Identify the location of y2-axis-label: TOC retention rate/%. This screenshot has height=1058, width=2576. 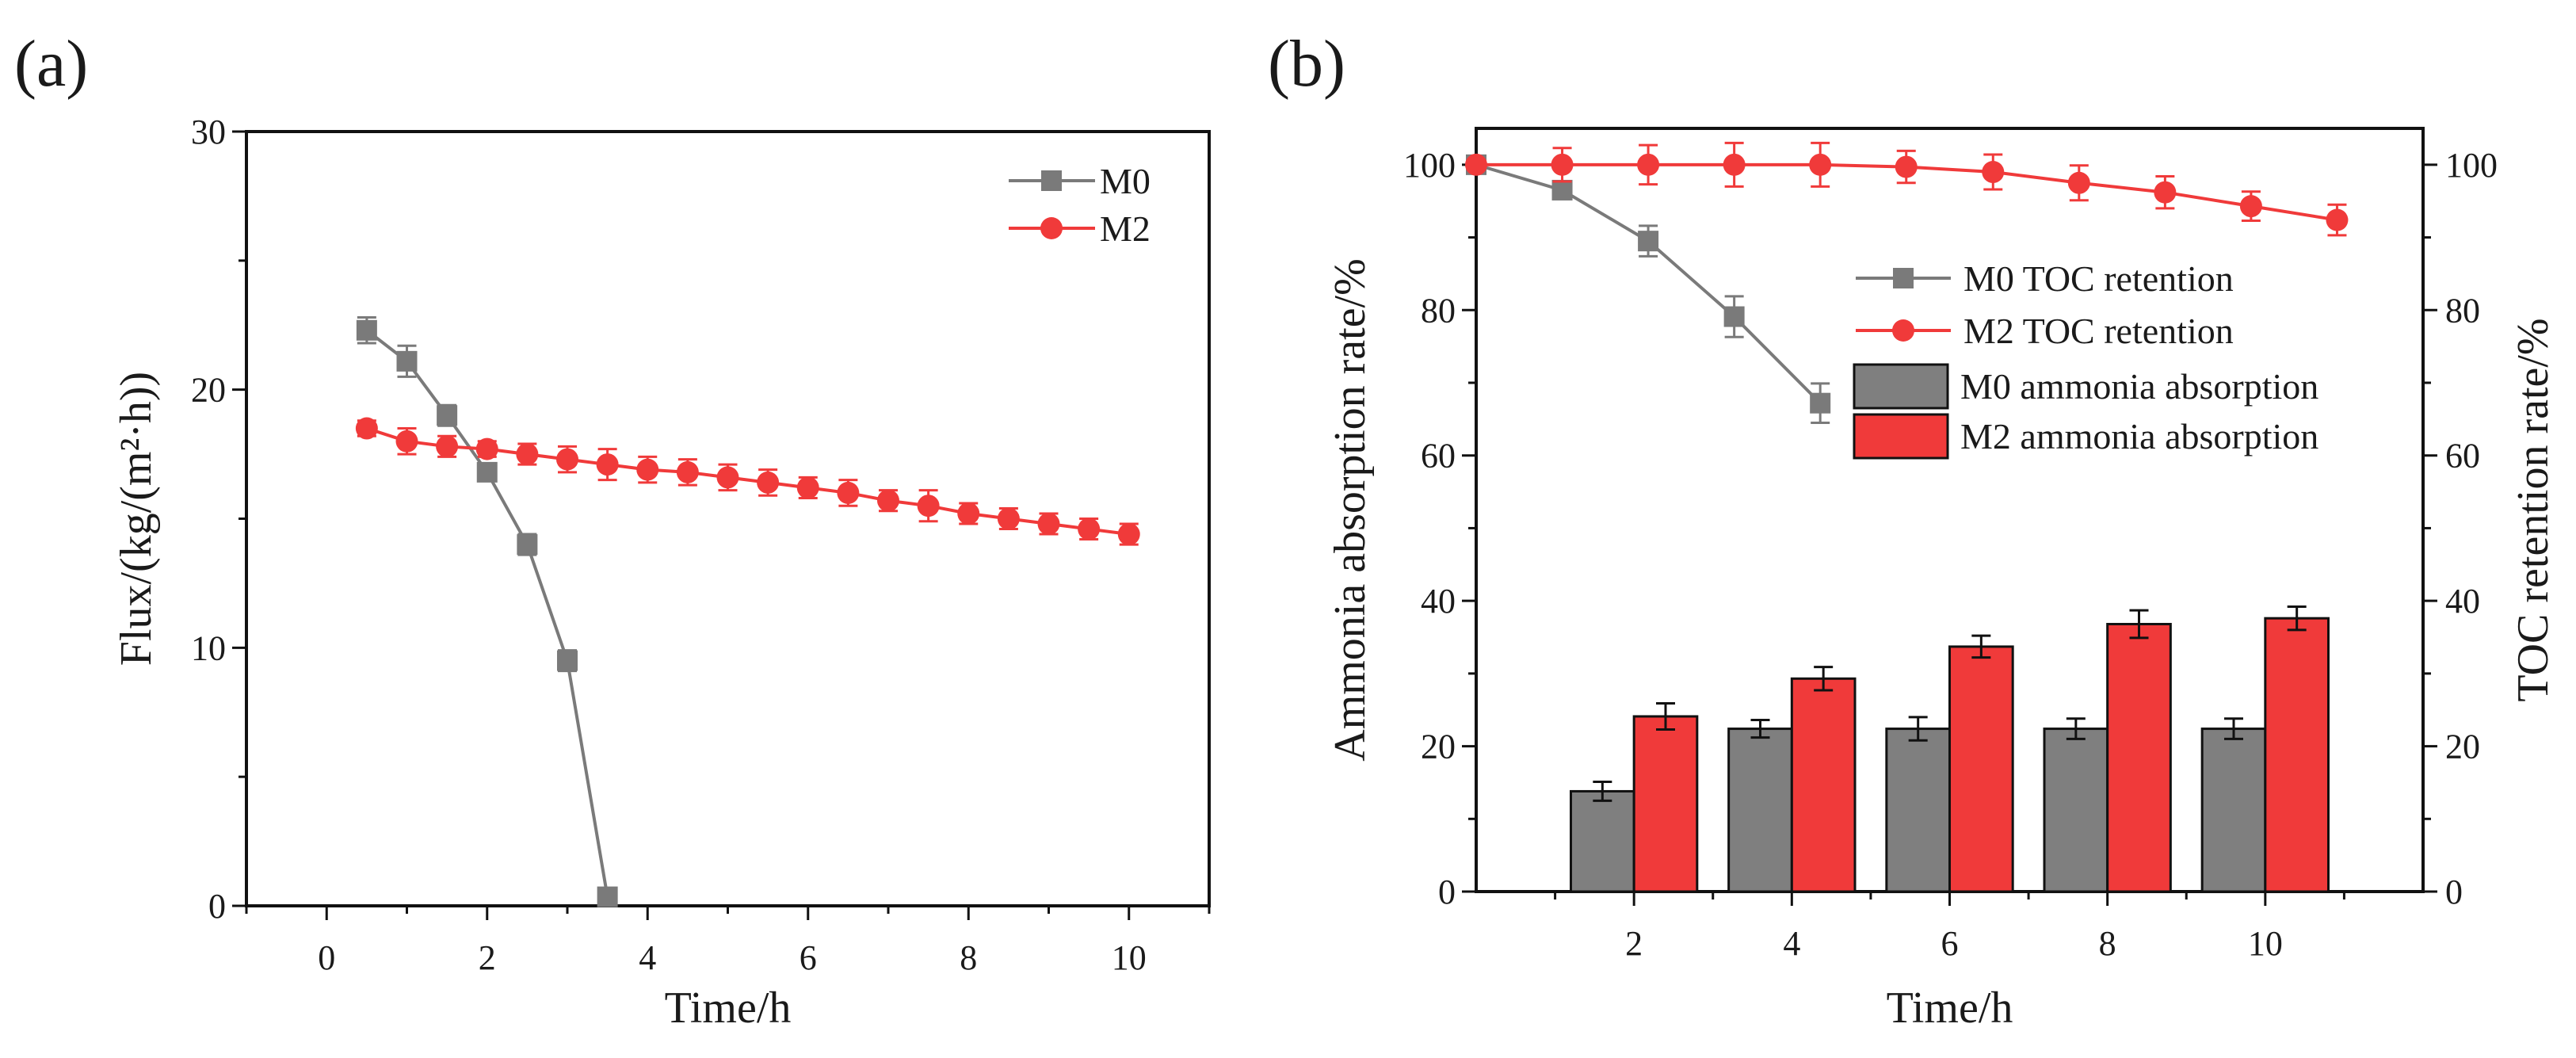
(2533, 510).